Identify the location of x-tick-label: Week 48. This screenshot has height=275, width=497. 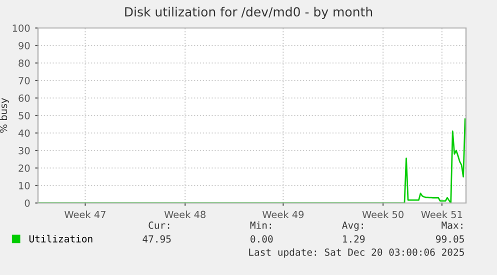
(185, 214).